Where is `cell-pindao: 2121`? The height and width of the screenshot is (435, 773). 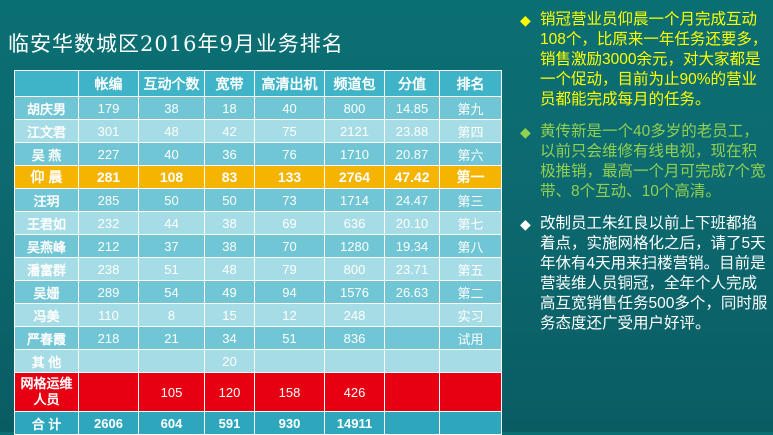
cell-pindao: 2121 is located at coordinates (354, 131).